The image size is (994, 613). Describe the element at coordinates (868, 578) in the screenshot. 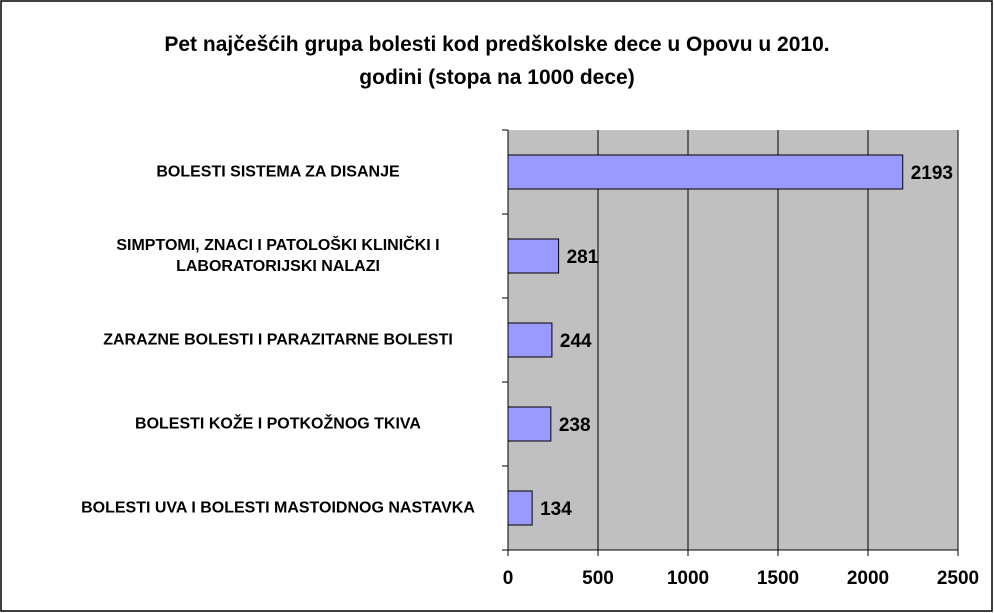

I see `x-tick-label: 2000` at that location.